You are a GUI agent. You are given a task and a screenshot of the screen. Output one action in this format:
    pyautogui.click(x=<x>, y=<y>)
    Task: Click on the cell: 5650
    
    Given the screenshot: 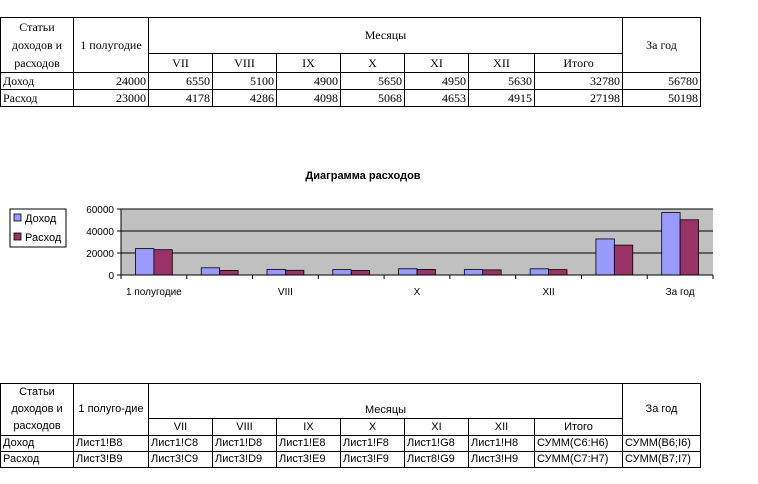 What is the action you would take?
    pyautogui.click(x=372, y=81)
    